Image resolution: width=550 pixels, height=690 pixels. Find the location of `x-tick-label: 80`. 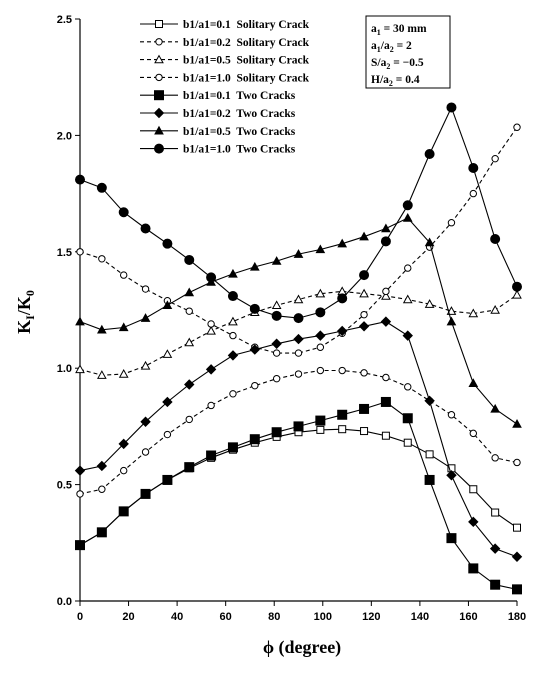

x-tick-label: 80 is located at coordinates (274, 617).